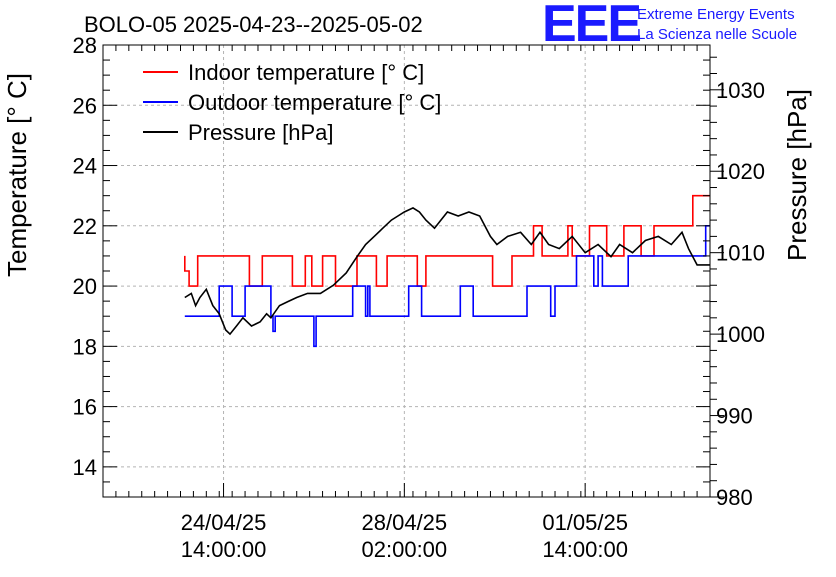  Describe the element at coordinates (17, 175) in the screenshot. I see `y-axis-label: Temperature [° C]` at that location.